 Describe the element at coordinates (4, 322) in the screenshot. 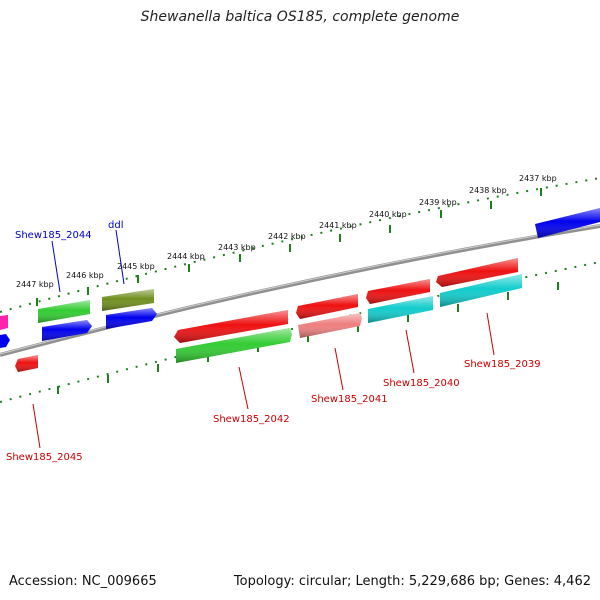

I see `gene-arrow-left-edge-magenta` at that location.